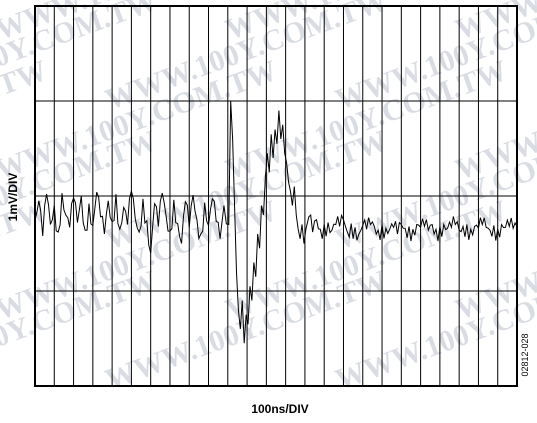 This screenshot has height=423, width=537. I want to click on y-axis-label: 1mV/DIV, so click(13, 197).